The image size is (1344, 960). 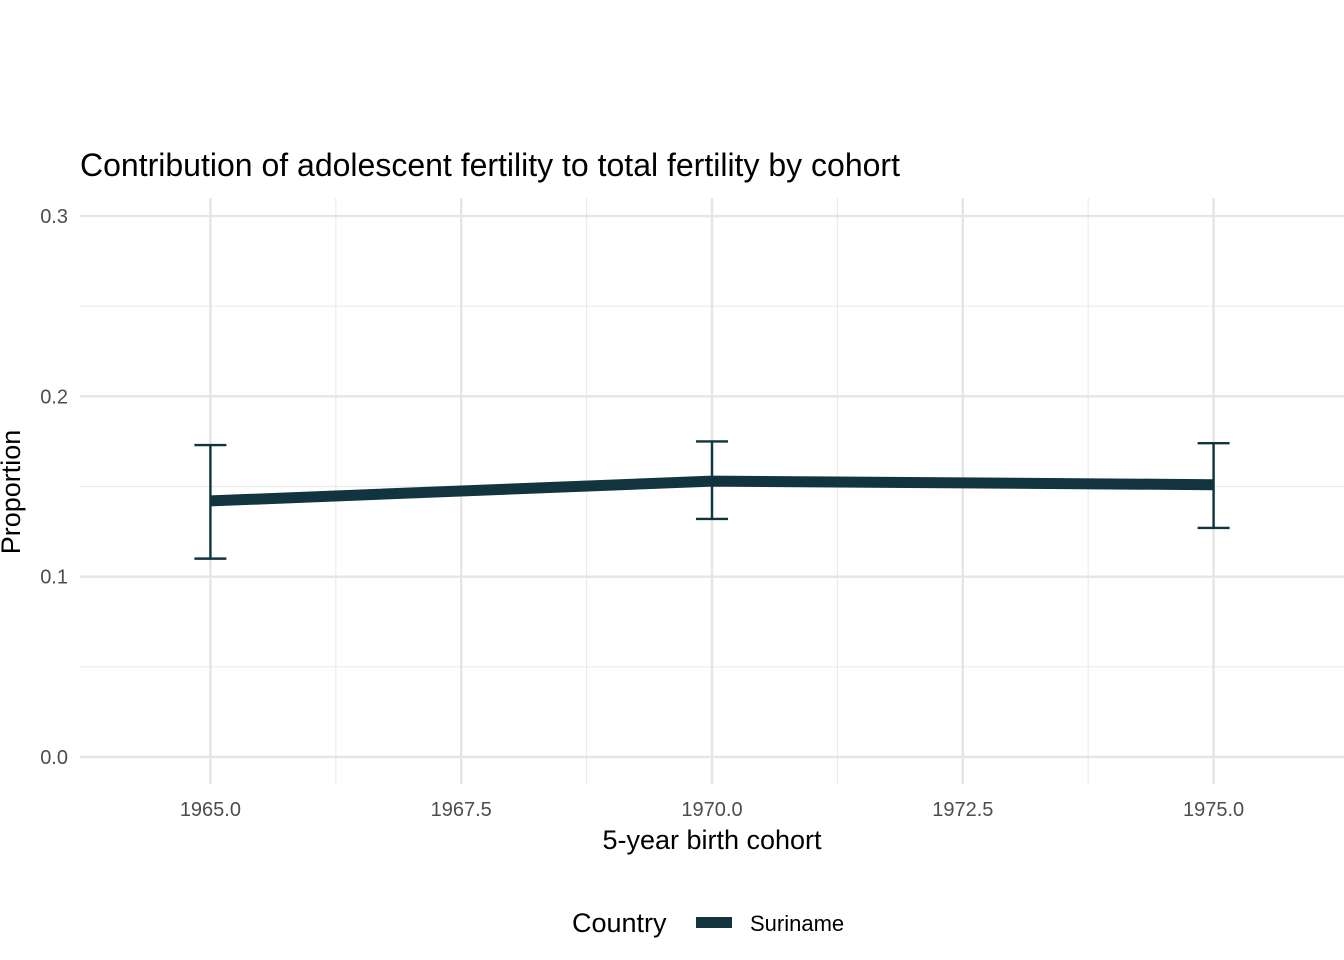 I want to click on y-axis-label: Proportion, so click(x=13, y=492).